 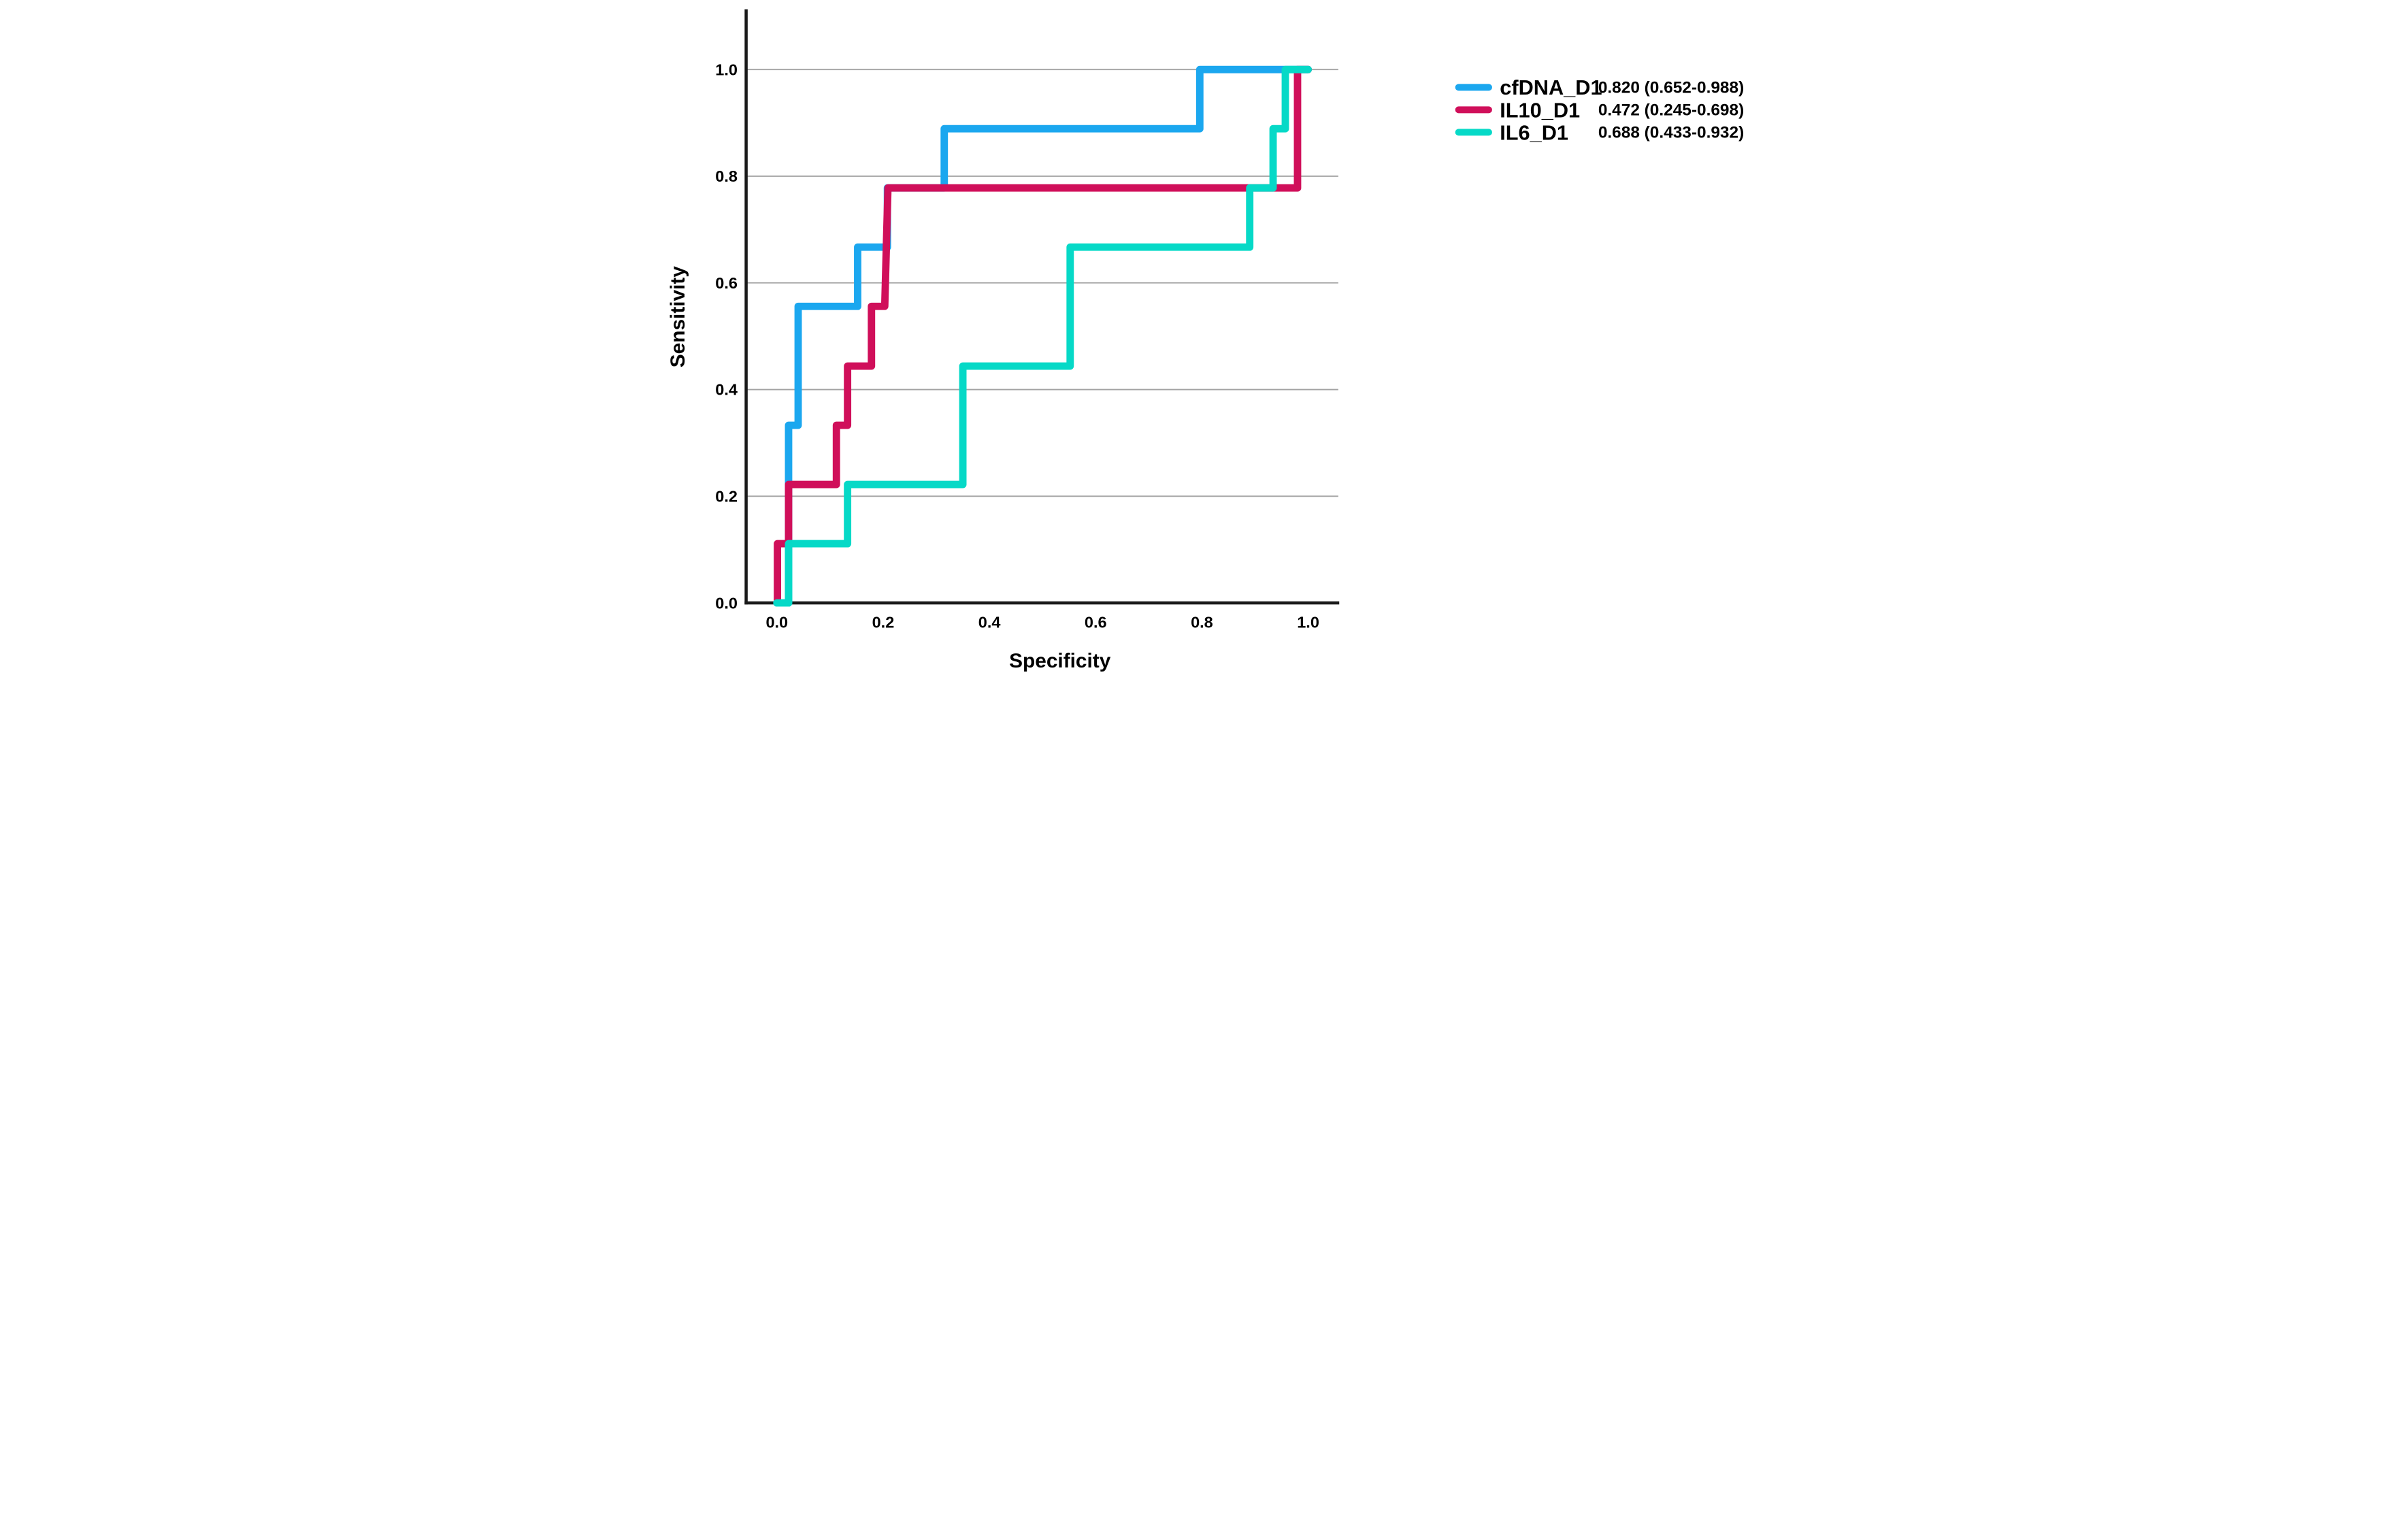 What do you see at coordinates (1540, 110) in the screenshot?
I see `legend-label: IL10_D1` at bounding box center [1540, 110].